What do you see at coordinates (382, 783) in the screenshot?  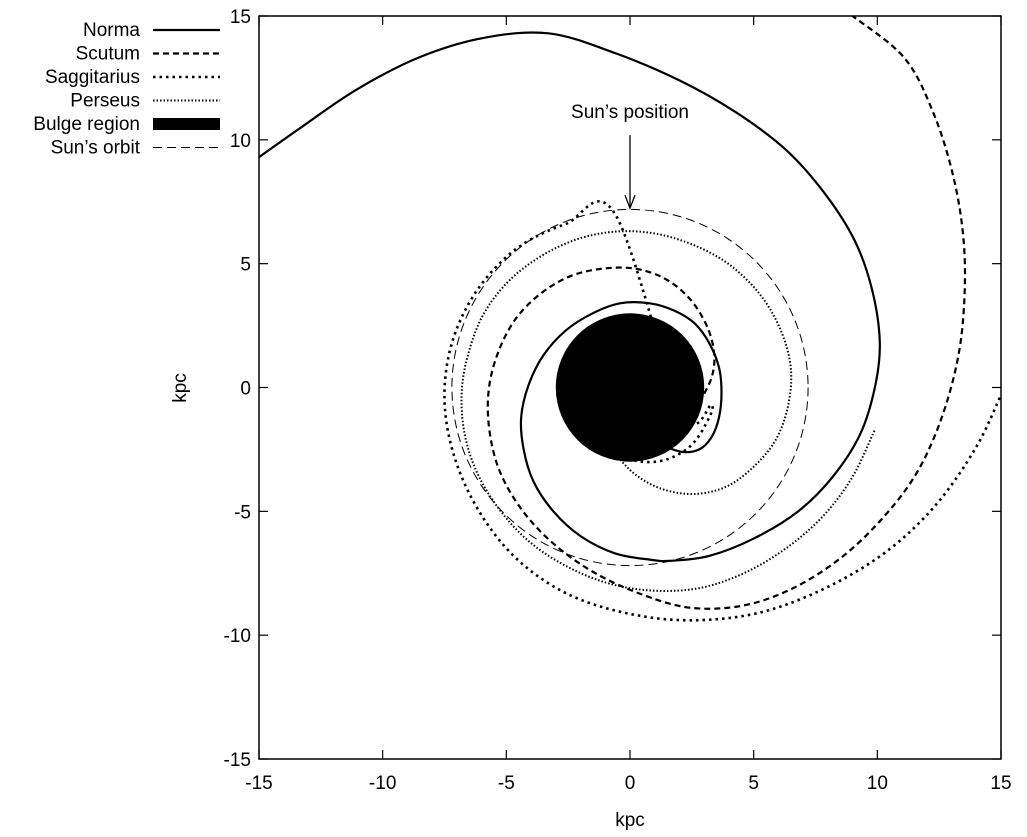 I see `x-tick-label: -10` at bounding box center [382, 783].